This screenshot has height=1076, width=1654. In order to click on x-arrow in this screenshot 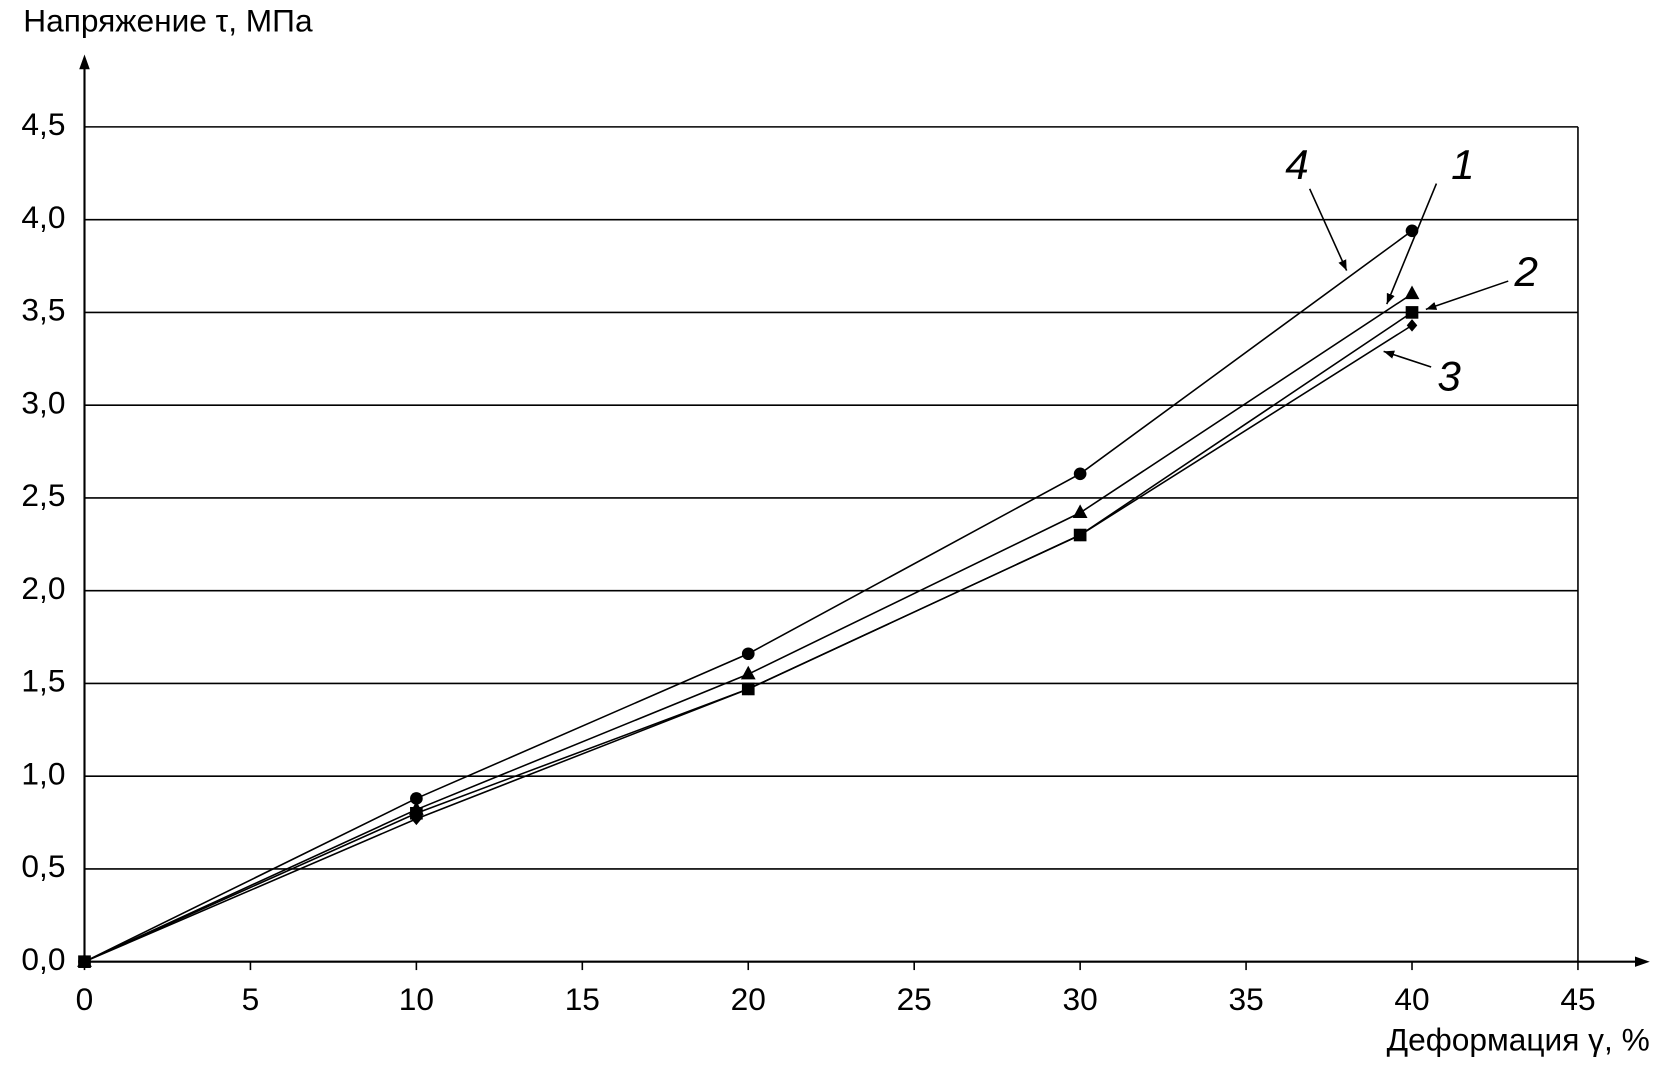, I will do `click(1642, 961)`.